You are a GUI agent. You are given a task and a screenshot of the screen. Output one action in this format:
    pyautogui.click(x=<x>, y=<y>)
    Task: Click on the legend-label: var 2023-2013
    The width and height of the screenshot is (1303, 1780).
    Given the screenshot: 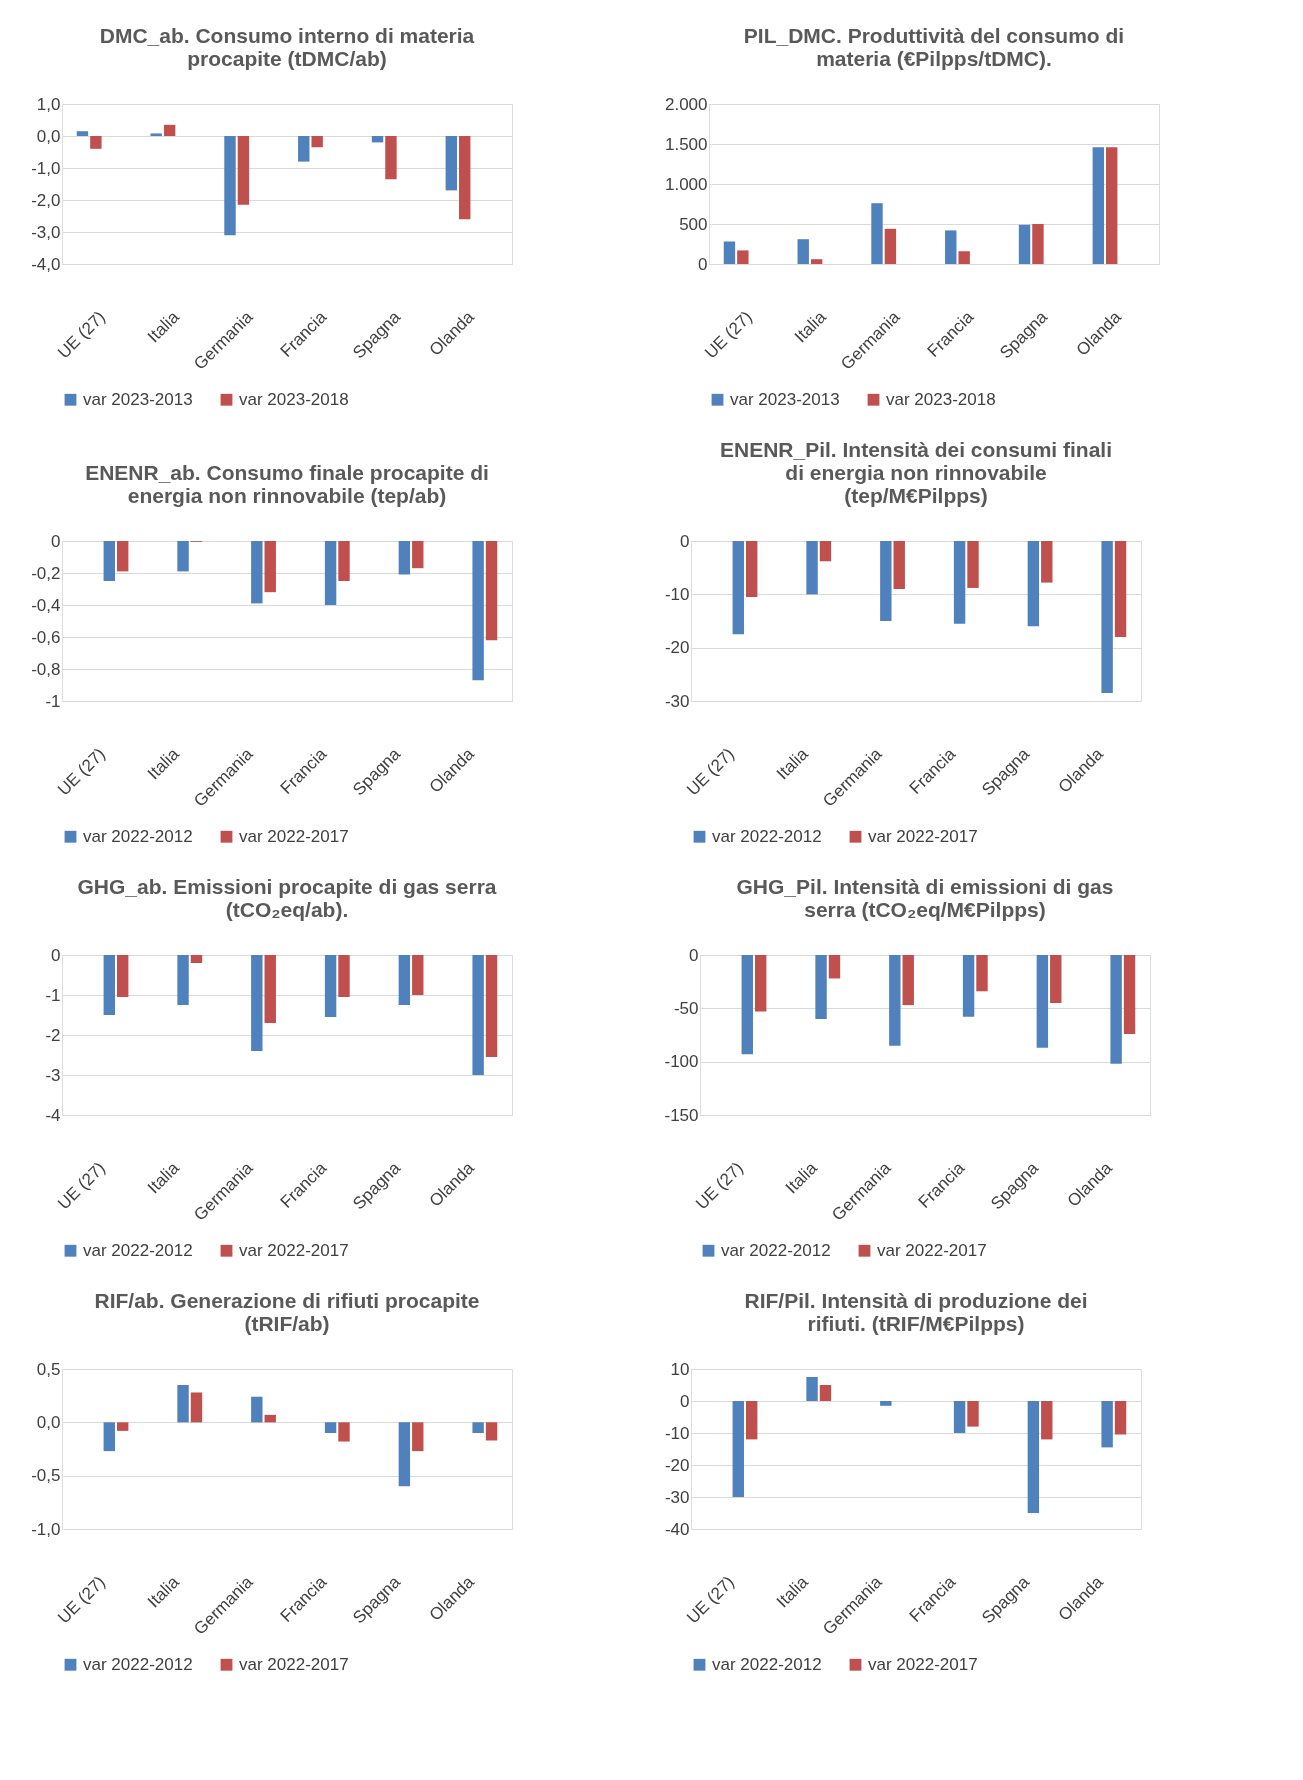 What is the action you would take?
    pyautogui.click(x=138, y=399)
    